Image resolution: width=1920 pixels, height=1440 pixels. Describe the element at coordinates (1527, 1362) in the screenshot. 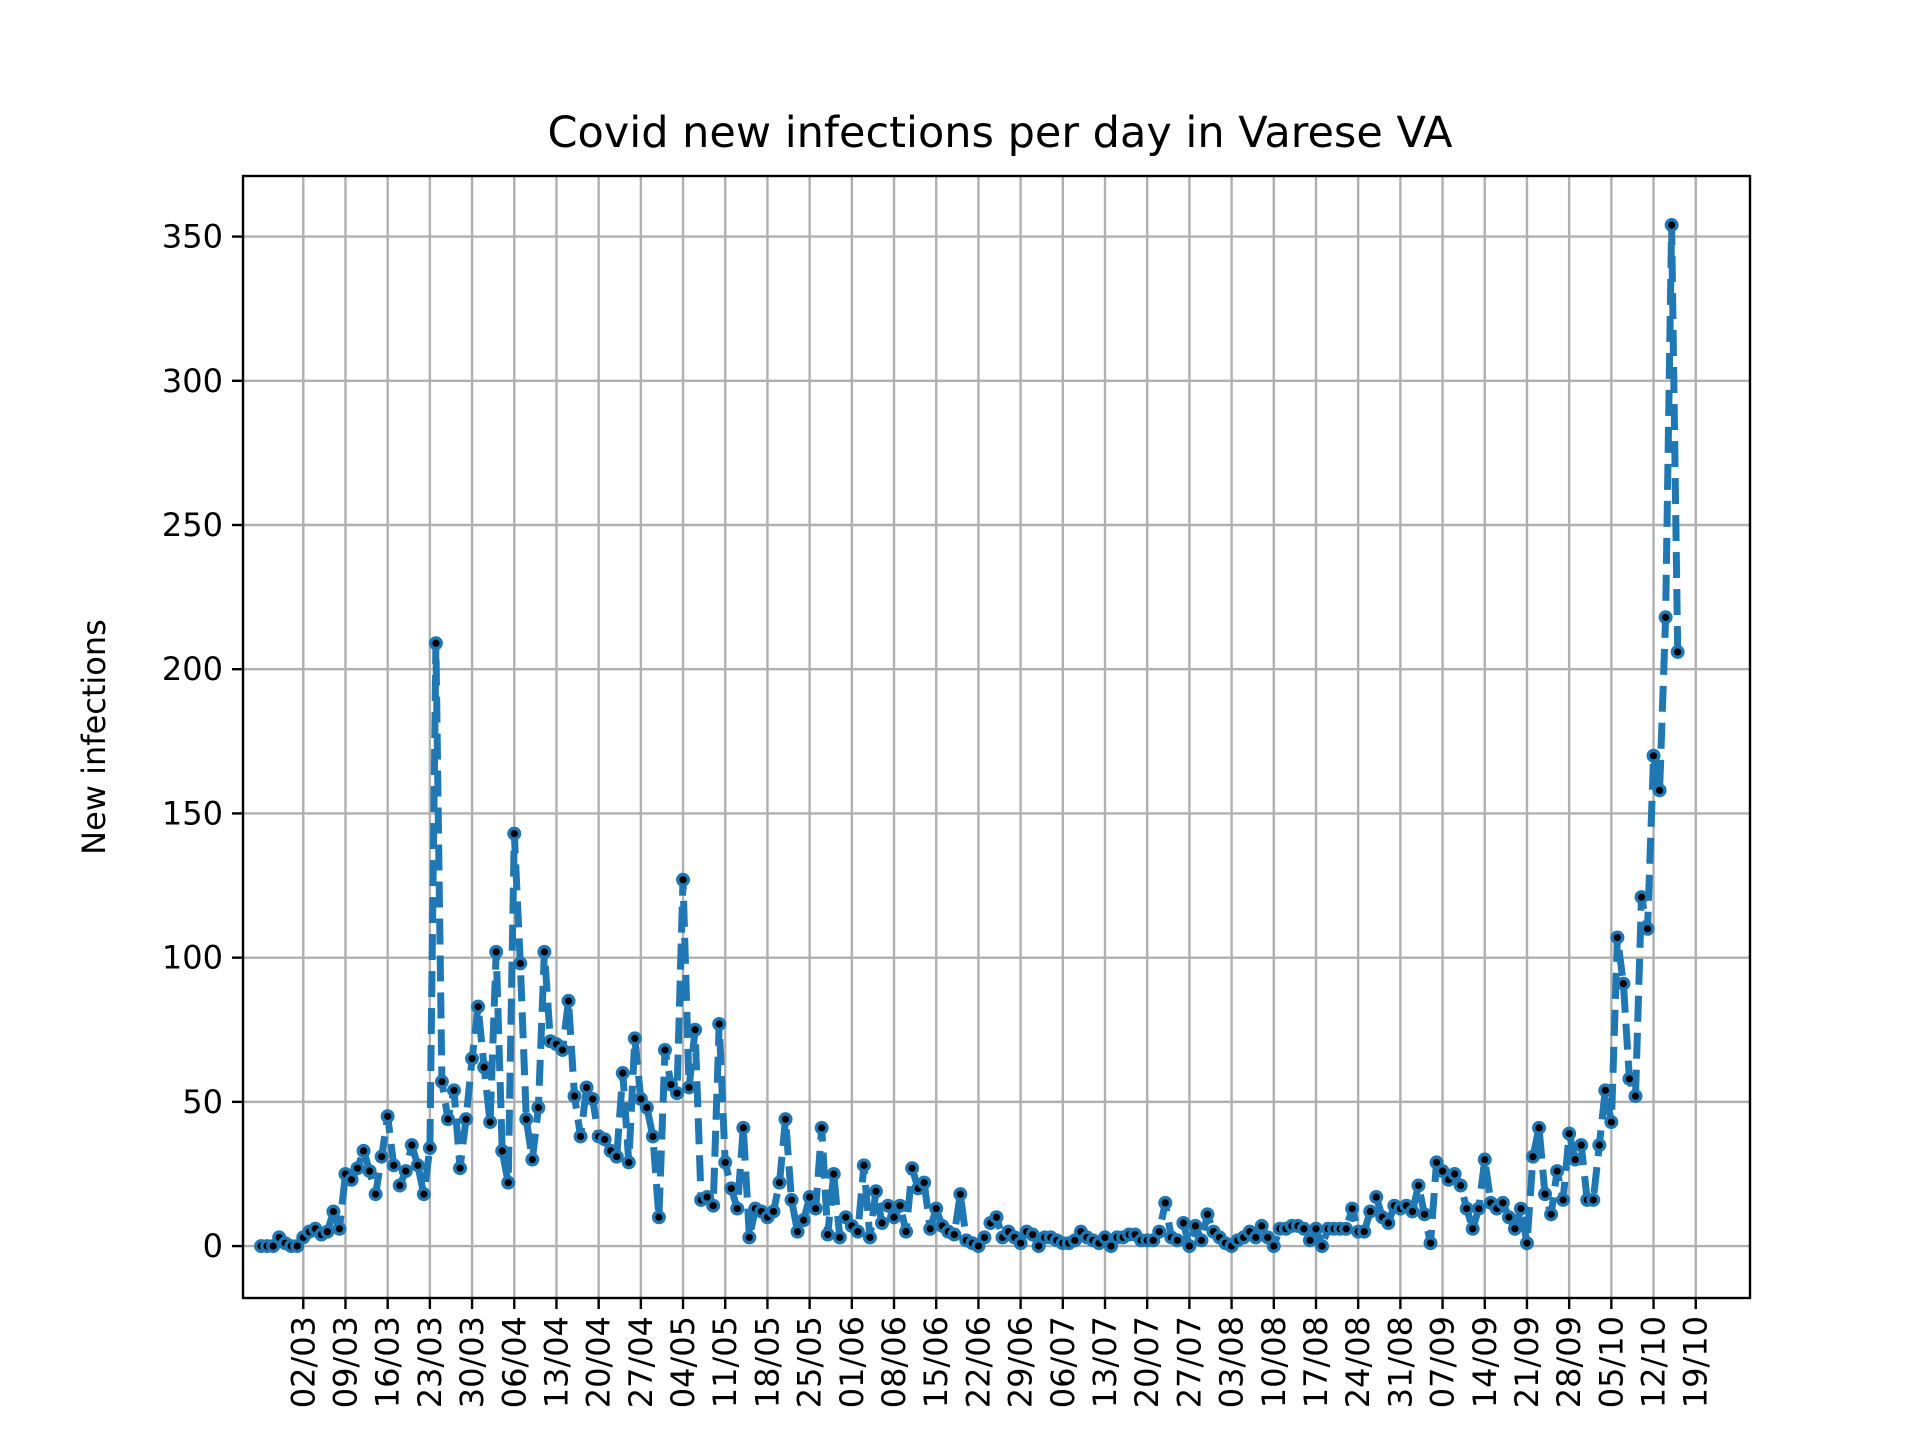

I see `x-tick-label: 21/09` at that location.